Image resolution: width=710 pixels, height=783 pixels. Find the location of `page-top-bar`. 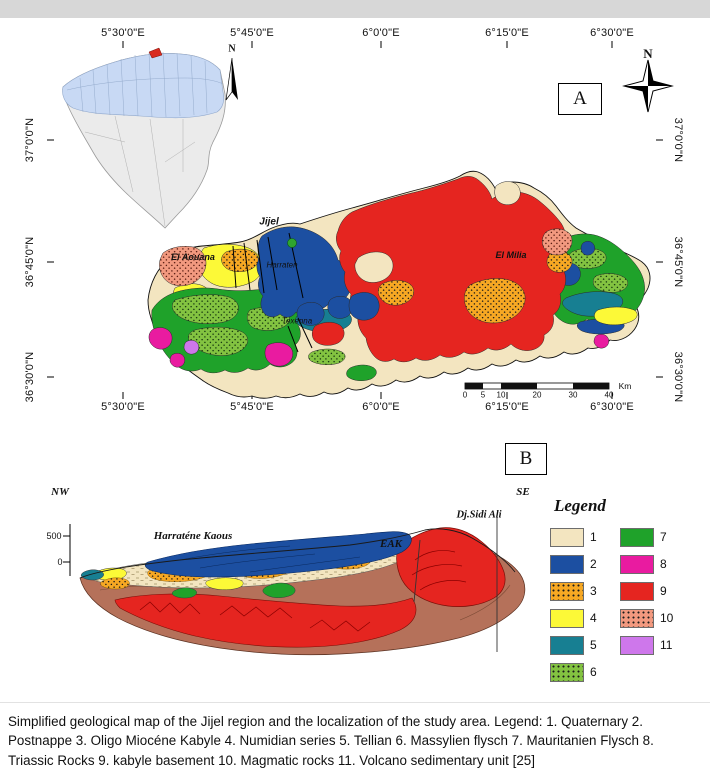

page-top-bar is located at coordinates (355, 9).